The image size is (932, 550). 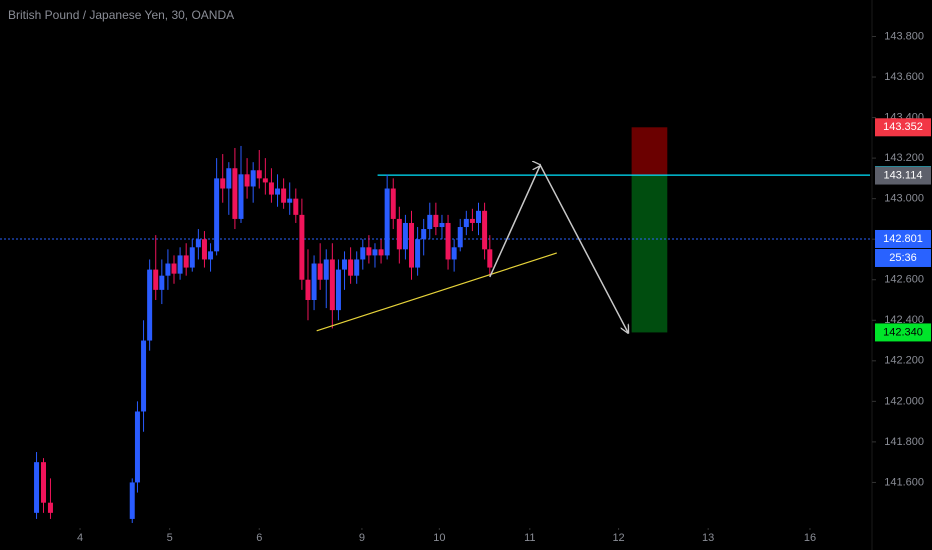 I want to click on price-label: 142.801, so click(x=903, y=239).